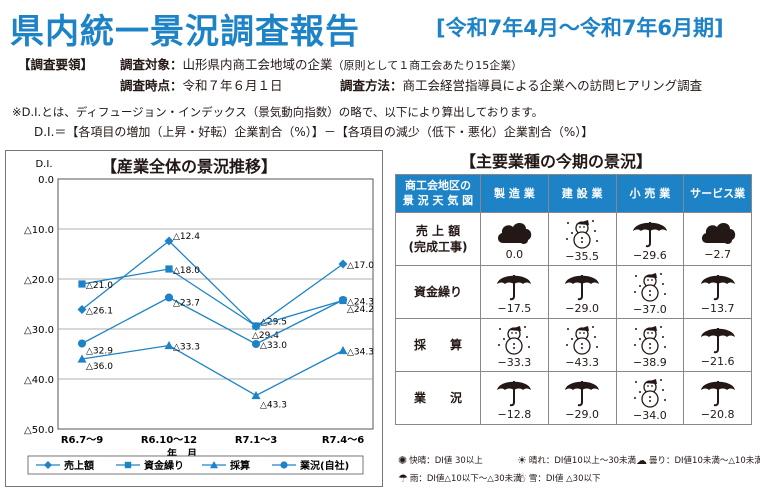 The image size is (760, 490). I want to click on survey-time: 調査時点：令和７年６月１日, so click(201, 84).